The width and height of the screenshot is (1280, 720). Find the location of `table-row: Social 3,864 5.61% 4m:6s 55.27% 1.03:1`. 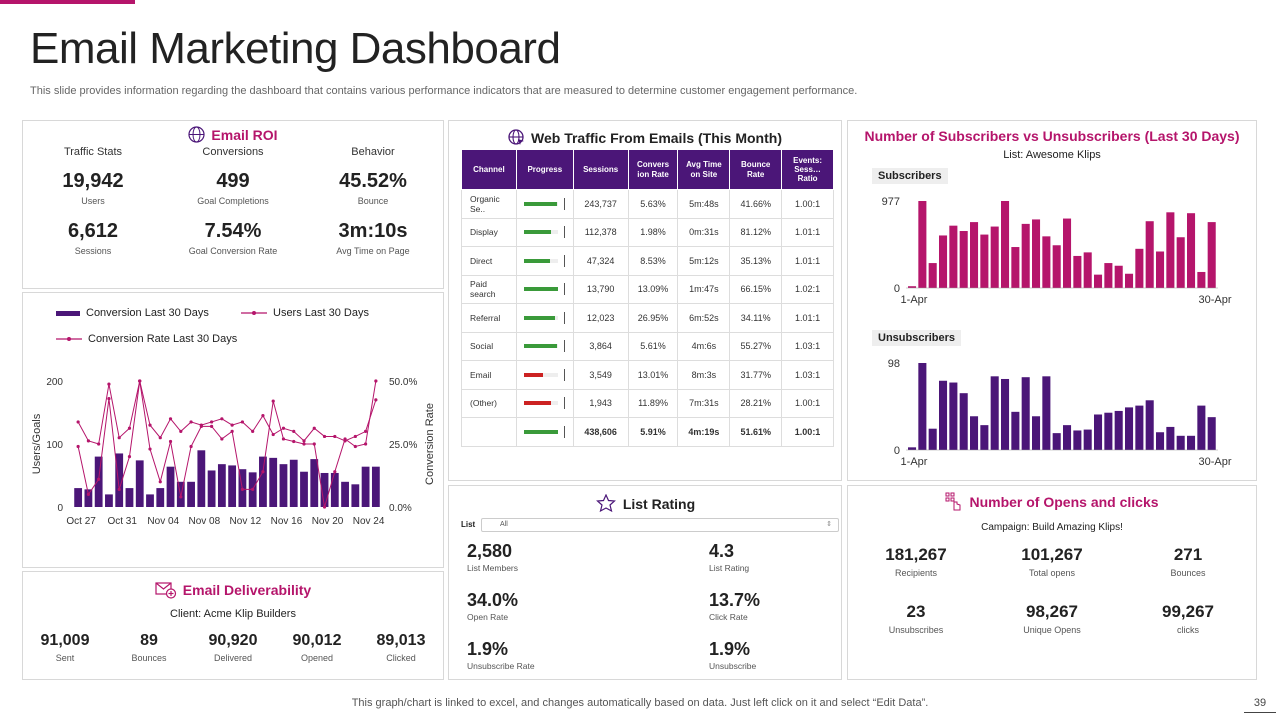

table-row: Social 3,864 5.61% 4m:6s 55.27% 1.03:1 is located at coordinates (647, 346).